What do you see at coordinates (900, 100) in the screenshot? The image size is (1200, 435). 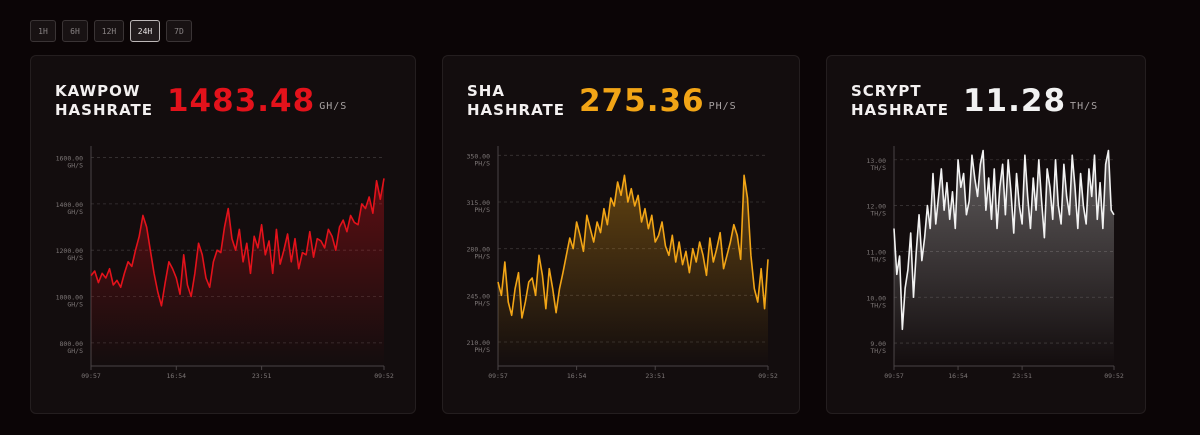 I see `chart-title: SCRYPT HASHRATE` at bounding box center [900, 100].